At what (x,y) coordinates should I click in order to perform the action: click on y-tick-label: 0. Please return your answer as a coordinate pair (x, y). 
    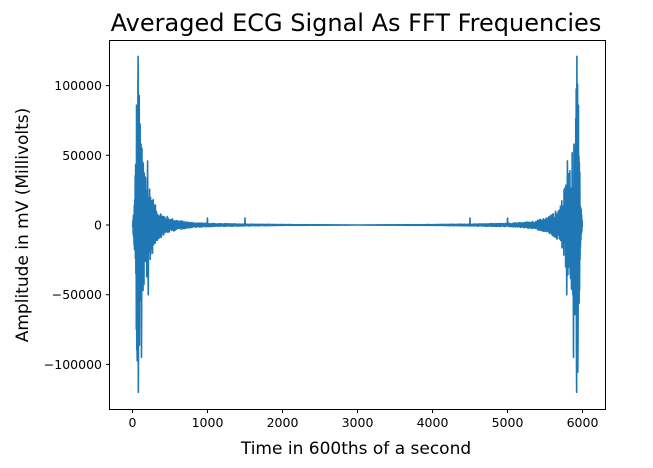
    Looking at the image, I should click on (98, 225).